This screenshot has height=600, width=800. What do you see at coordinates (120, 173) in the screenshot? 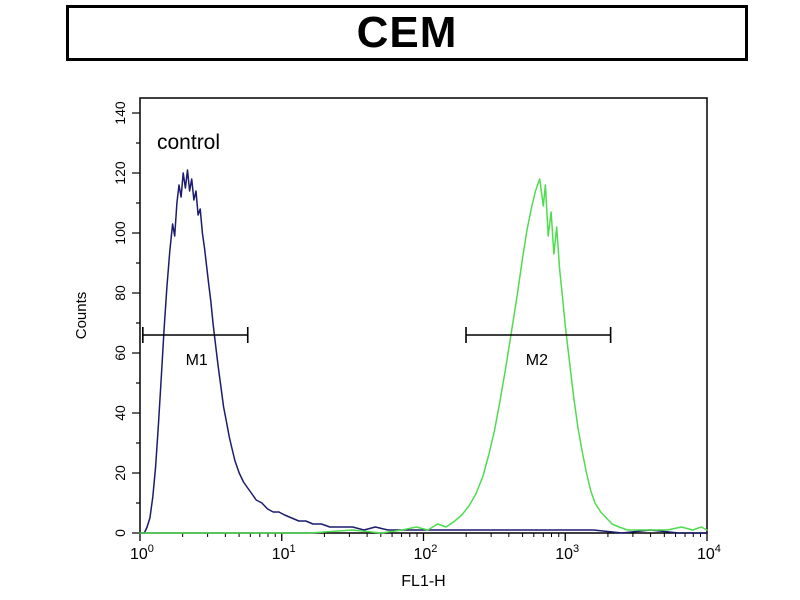
I see `y-axis-tick-label: 120` at bounding box center [120, 173].